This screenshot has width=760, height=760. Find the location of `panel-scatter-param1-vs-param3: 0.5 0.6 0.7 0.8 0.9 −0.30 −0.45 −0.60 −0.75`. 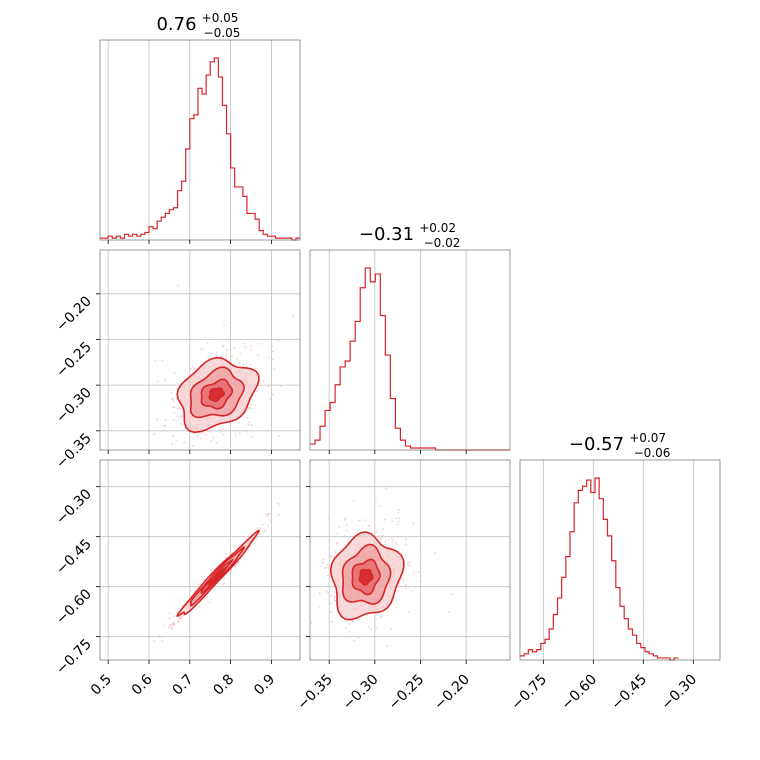

panel-scatter-param1-vs-param3: 0.5 0.6 0.7 0.8 0.9 −0.30 −0.45 −0.60 −0.75 is located at coordinates (177, 579).